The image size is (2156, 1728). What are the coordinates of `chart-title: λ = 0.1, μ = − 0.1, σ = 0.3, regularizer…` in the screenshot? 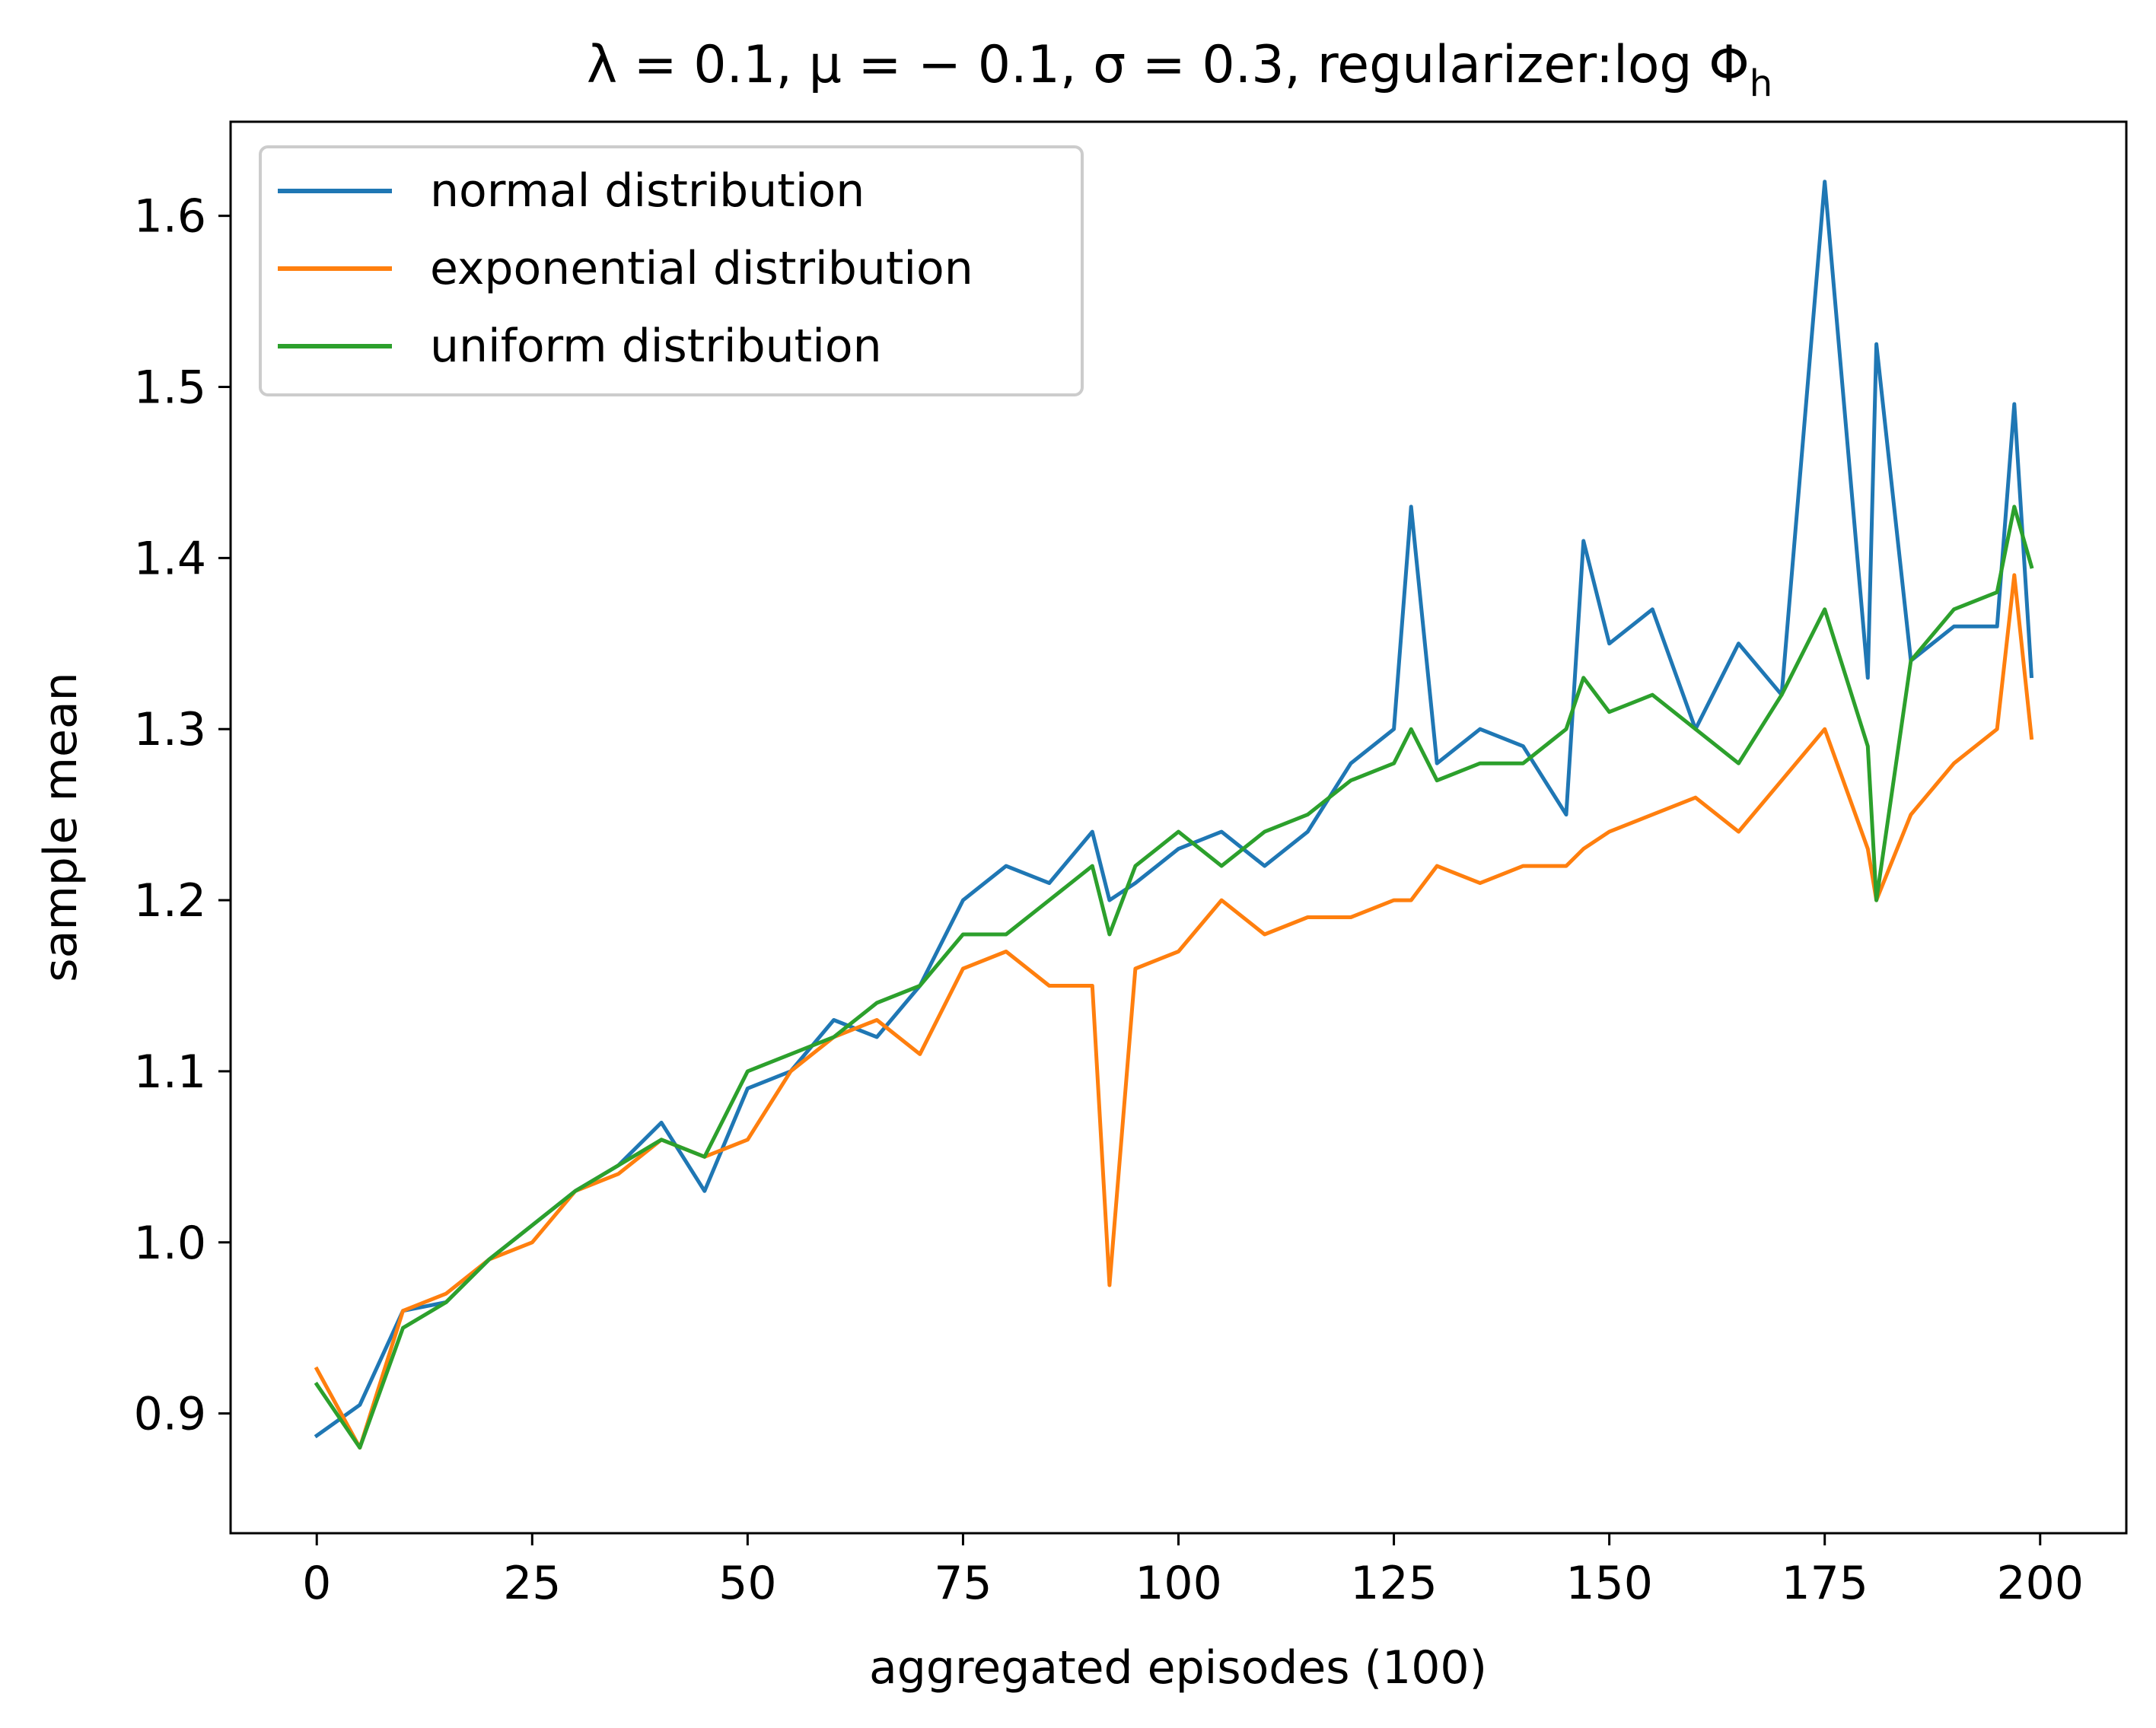 It's located at (1179, 70).